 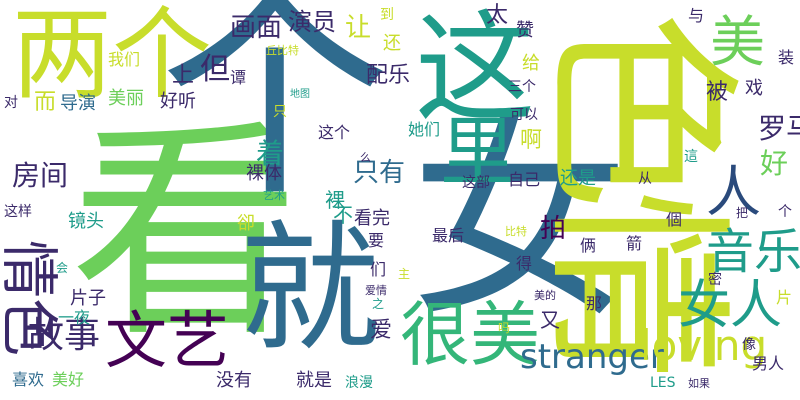 What do you see at coordinates (730, 306) in the screenshot?
I see `word: 女人` at bounding box center [730, 306].